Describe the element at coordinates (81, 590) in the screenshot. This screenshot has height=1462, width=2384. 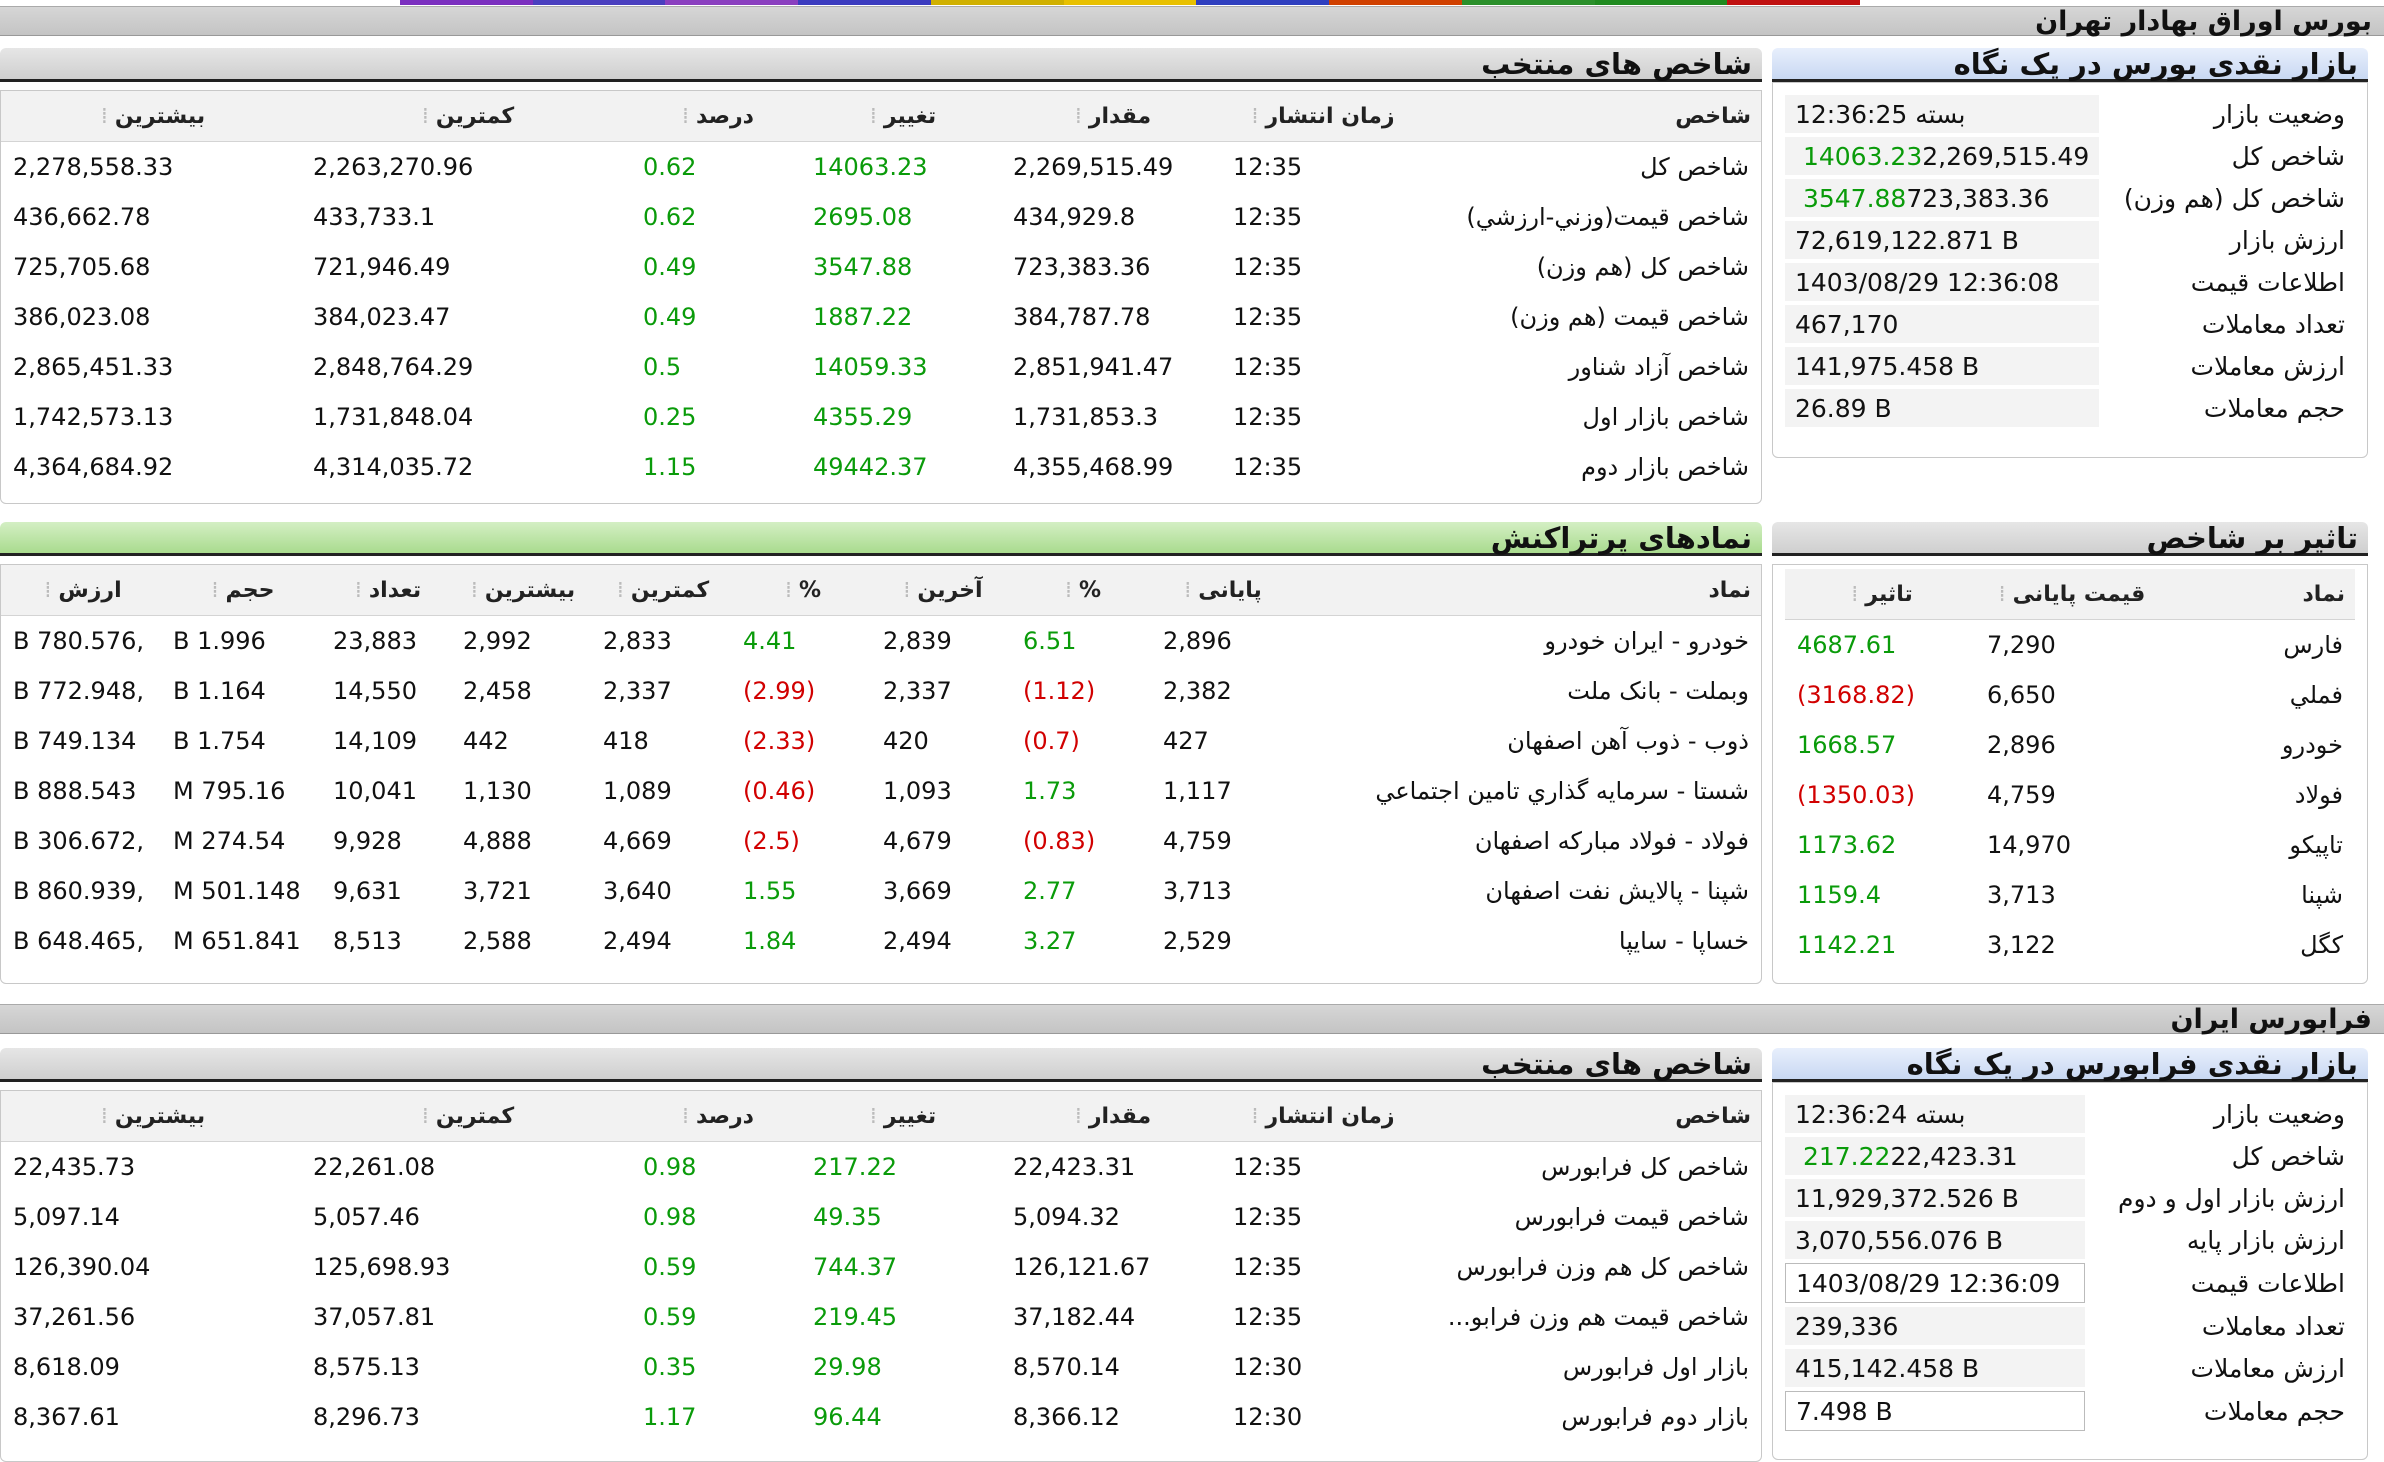
I see `column-header: ارزش ⁞` at that location.